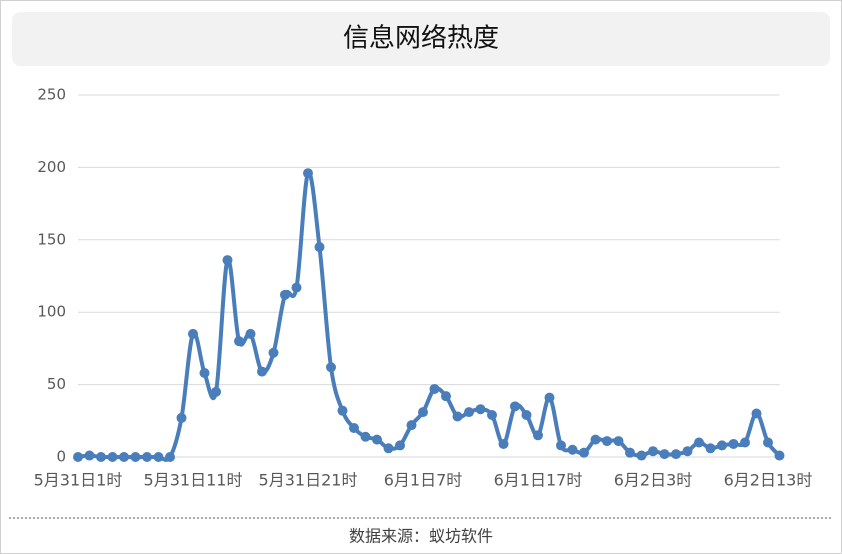  I want to click on x-tick-label: 5月31日21时, so click(308, 480).